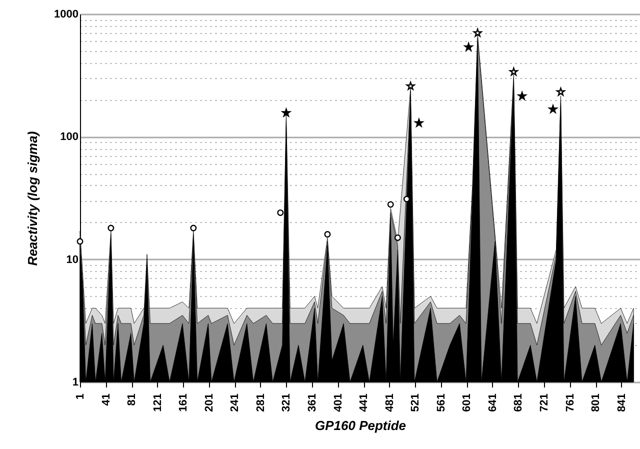 The image size is (640, 449). Describe the element at coordinates (66, 14) in the screenshot. I see `y-tick-label: 1000` at that location.